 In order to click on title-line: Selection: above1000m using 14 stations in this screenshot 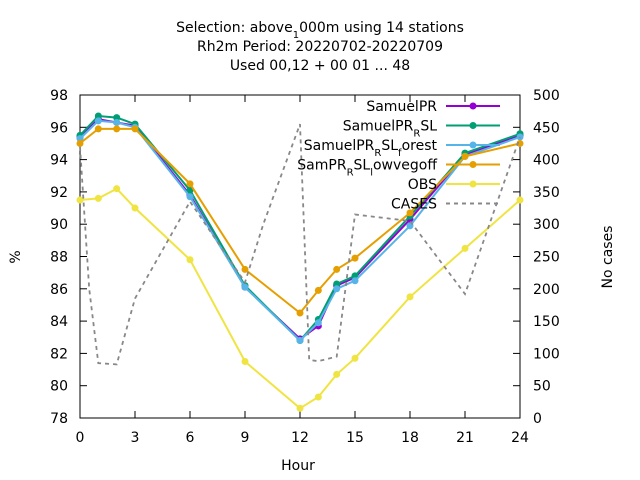, I will do `click(320, 30)`.